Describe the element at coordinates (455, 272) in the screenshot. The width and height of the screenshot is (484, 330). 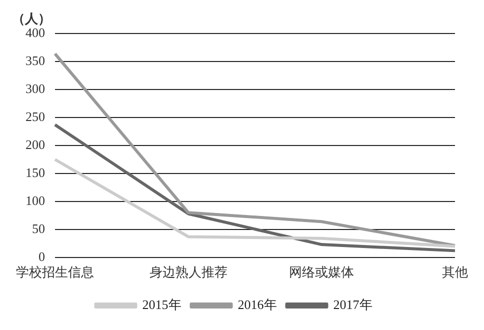
I see `x-tick-label: 其他` at that location.